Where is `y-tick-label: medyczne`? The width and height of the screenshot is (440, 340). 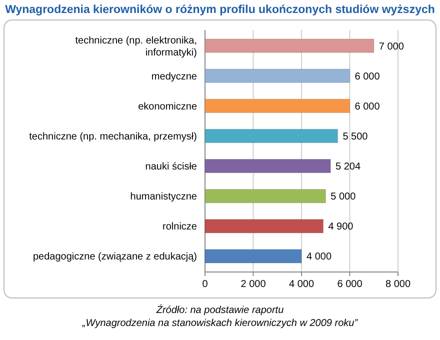 y-tick-label: medyczne is located at coordinates (174, 76).